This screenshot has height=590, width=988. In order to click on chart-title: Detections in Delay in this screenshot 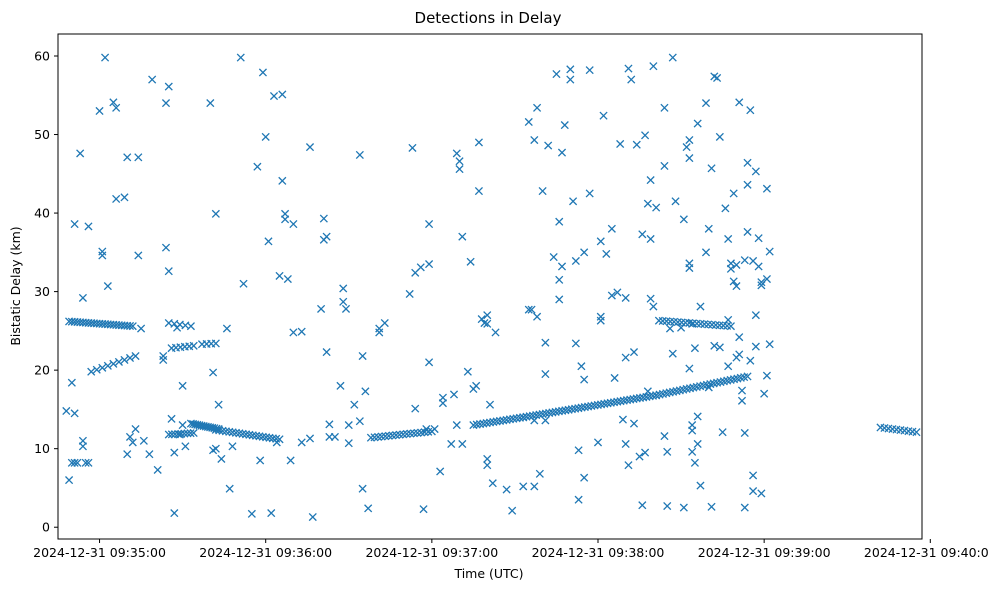, I will do `click(488, 18)`.